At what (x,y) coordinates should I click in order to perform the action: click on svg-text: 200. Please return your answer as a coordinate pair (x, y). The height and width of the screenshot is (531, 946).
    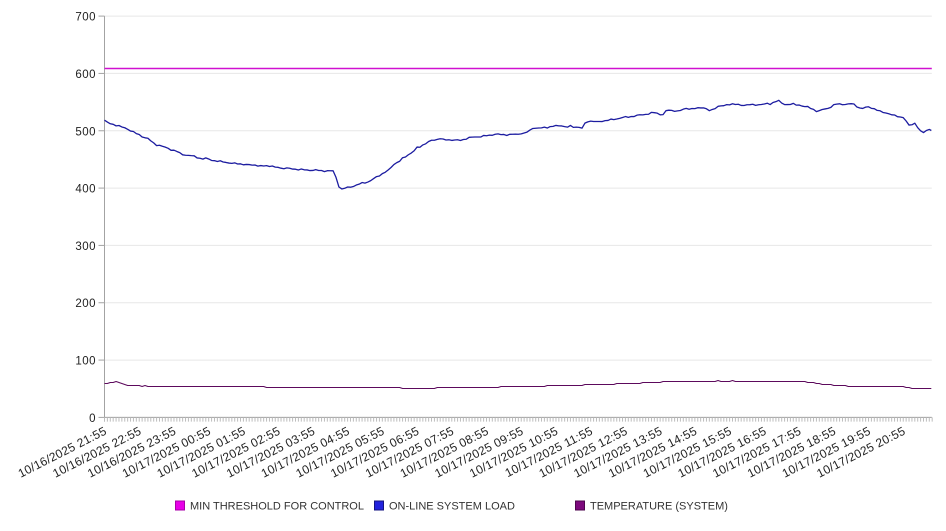
    Looking at the image, I should click on (85, 304).